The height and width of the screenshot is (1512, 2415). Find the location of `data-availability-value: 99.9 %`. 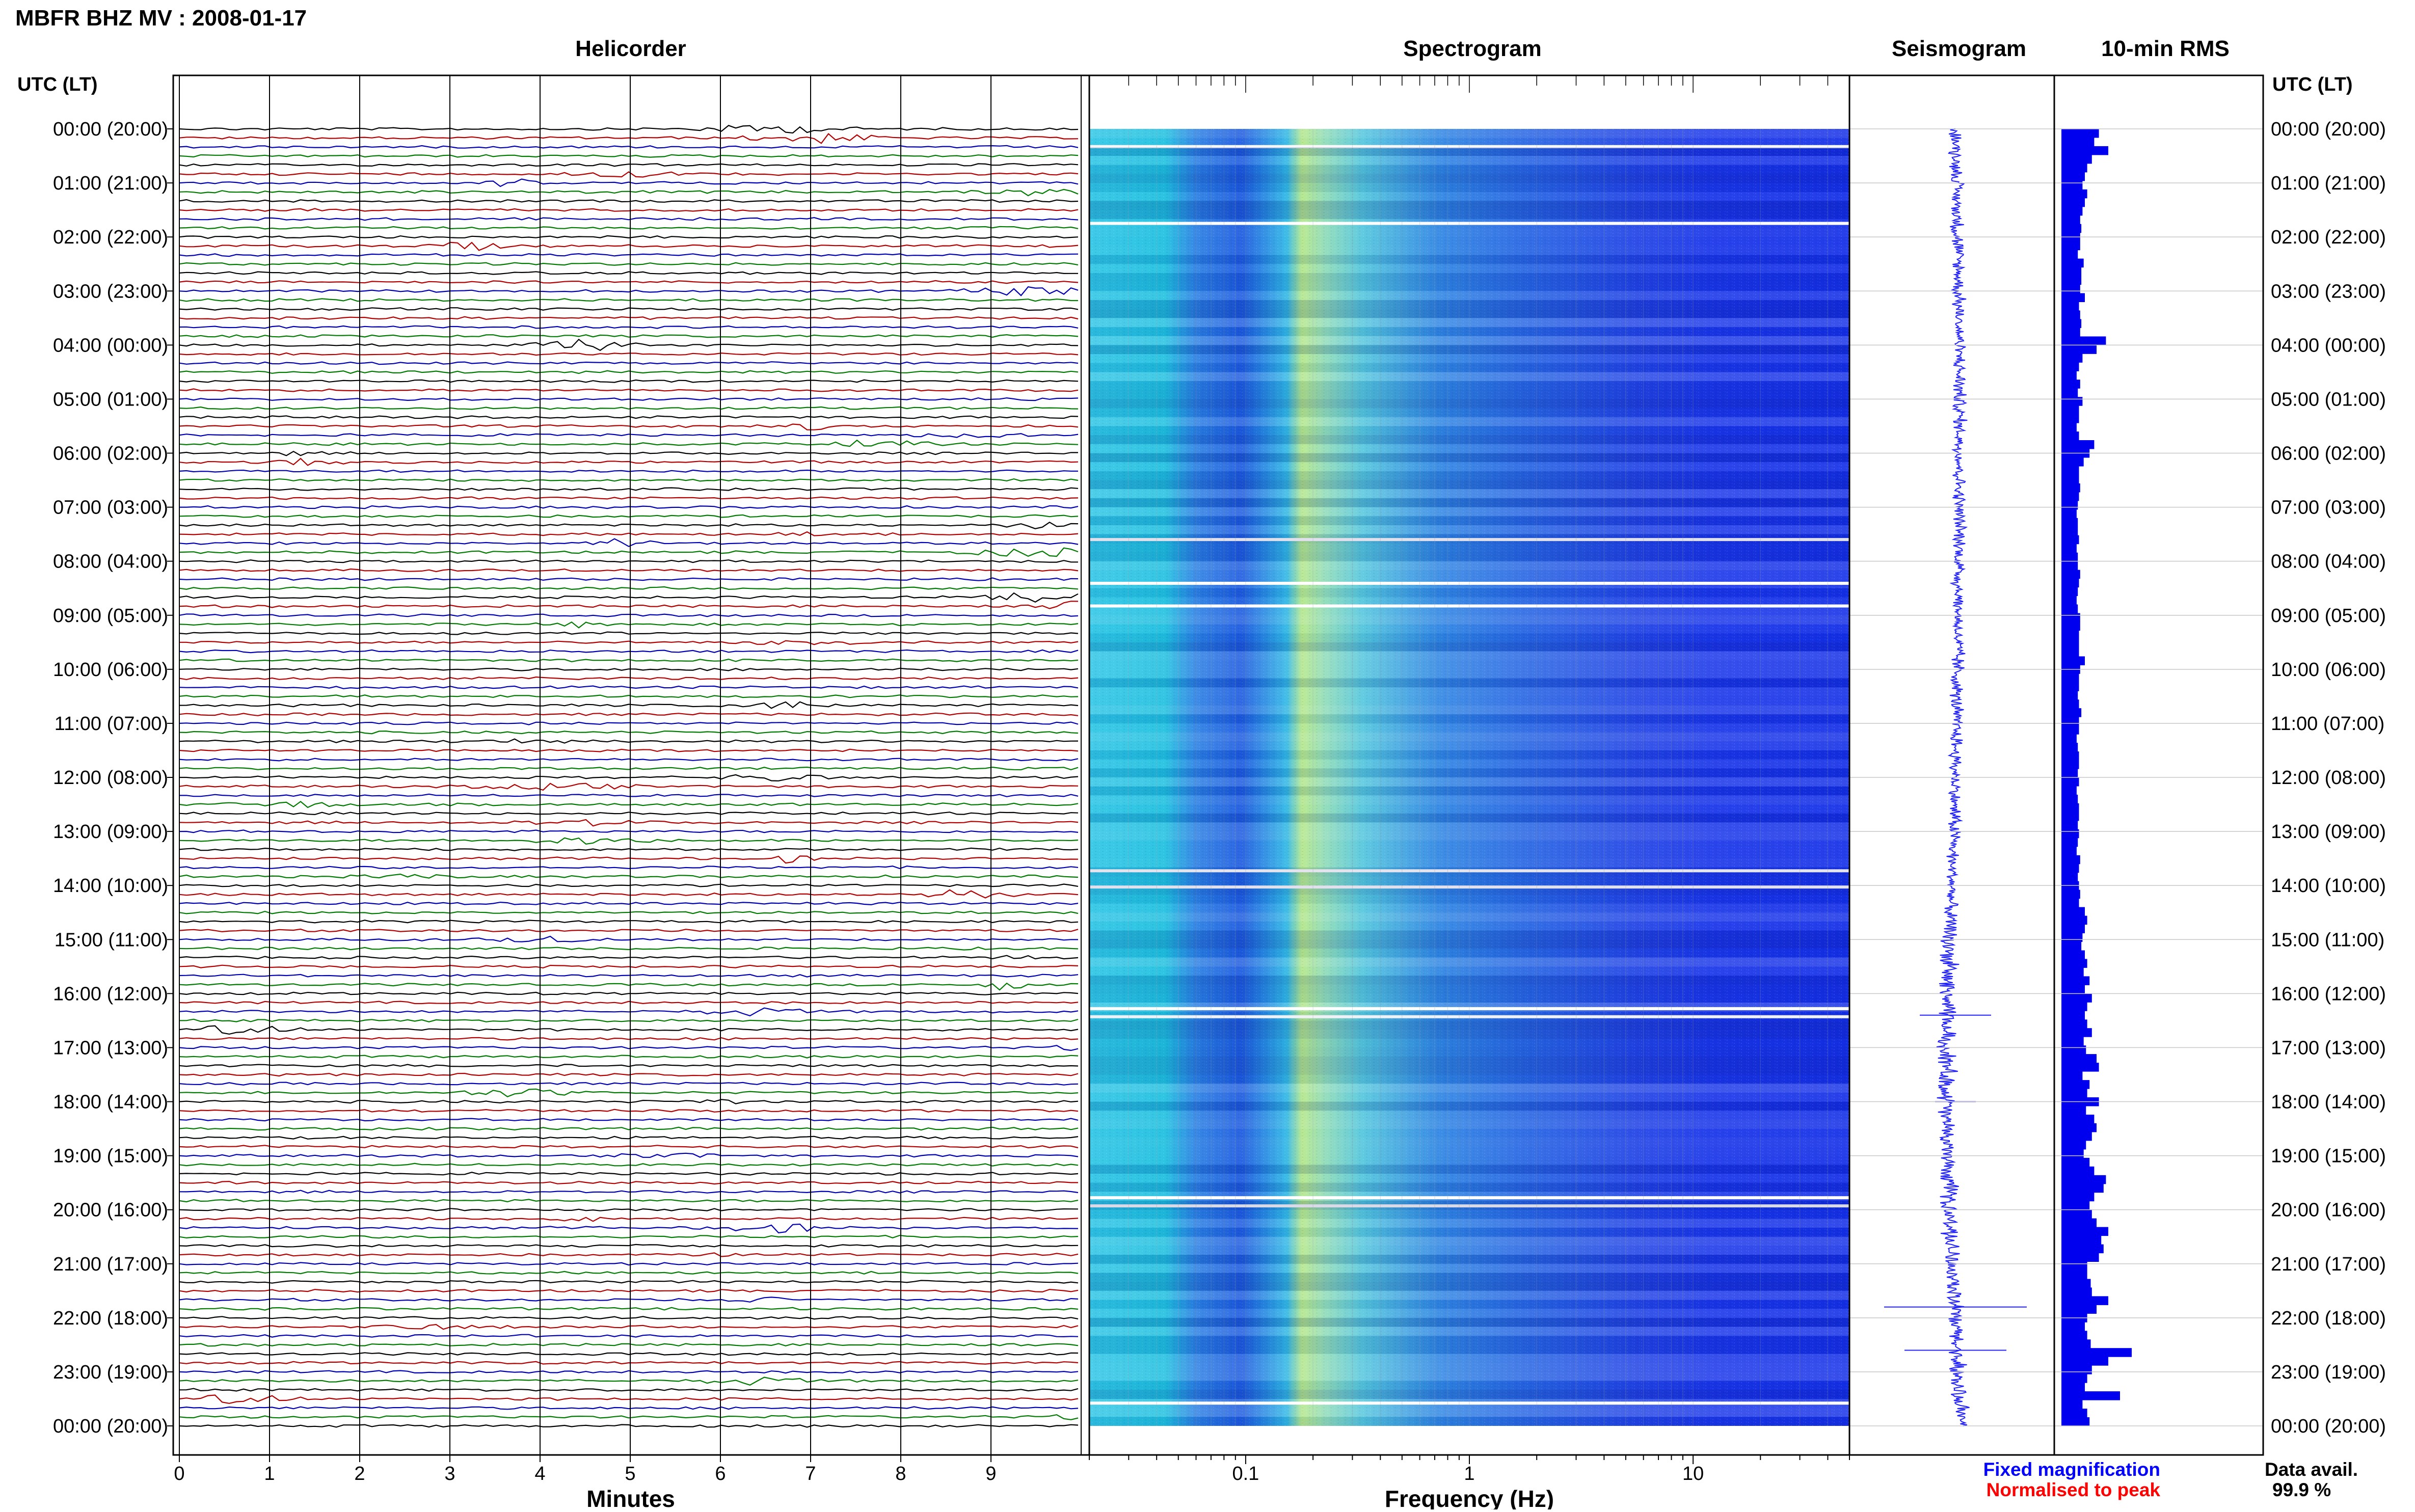

data-availability-value: 99.9 % is located at coordinates (2301, 1489).